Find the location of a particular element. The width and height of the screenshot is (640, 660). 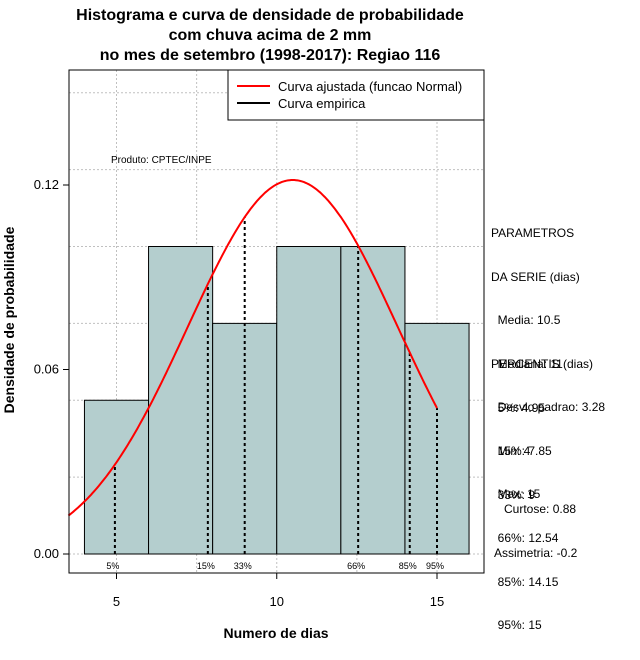

x-axis-label: Numero de dias is located at coordinates (275, 633).